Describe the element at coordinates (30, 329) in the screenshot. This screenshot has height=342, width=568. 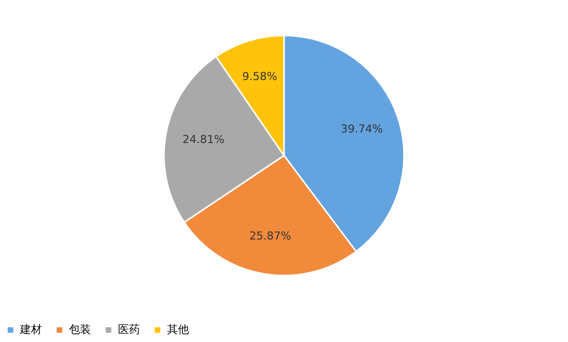
I see `legend-label: 建材` at that location.